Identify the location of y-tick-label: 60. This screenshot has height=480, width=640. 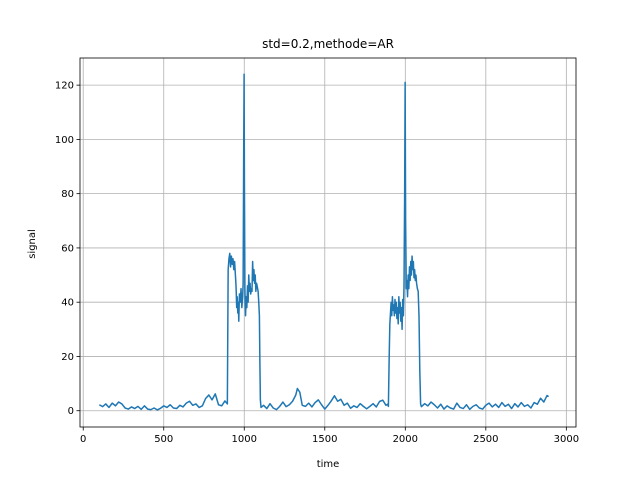
(67, 248).